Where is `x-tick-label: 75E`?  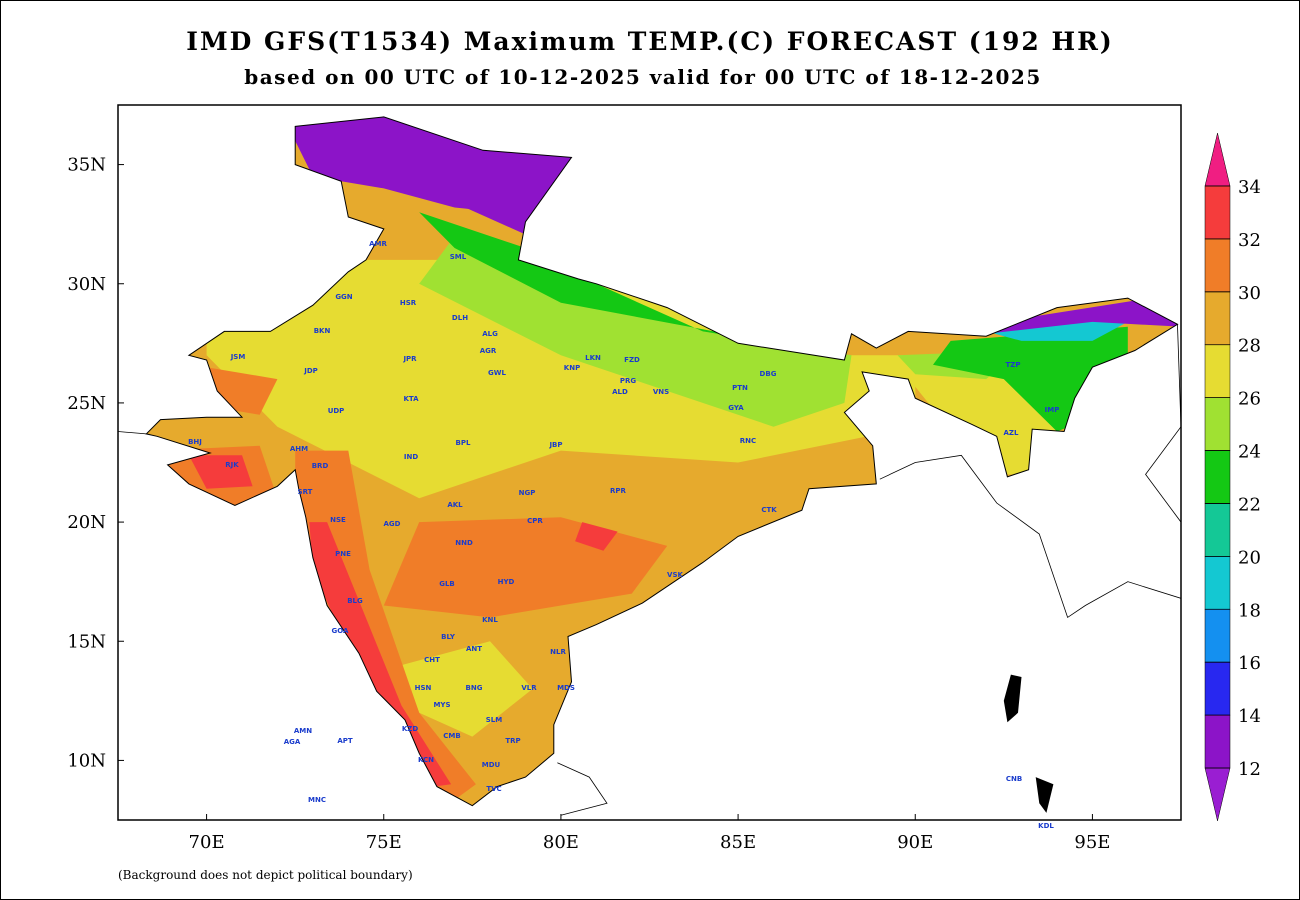
x-tick-label: 75E is located at coordinates (384, 842).